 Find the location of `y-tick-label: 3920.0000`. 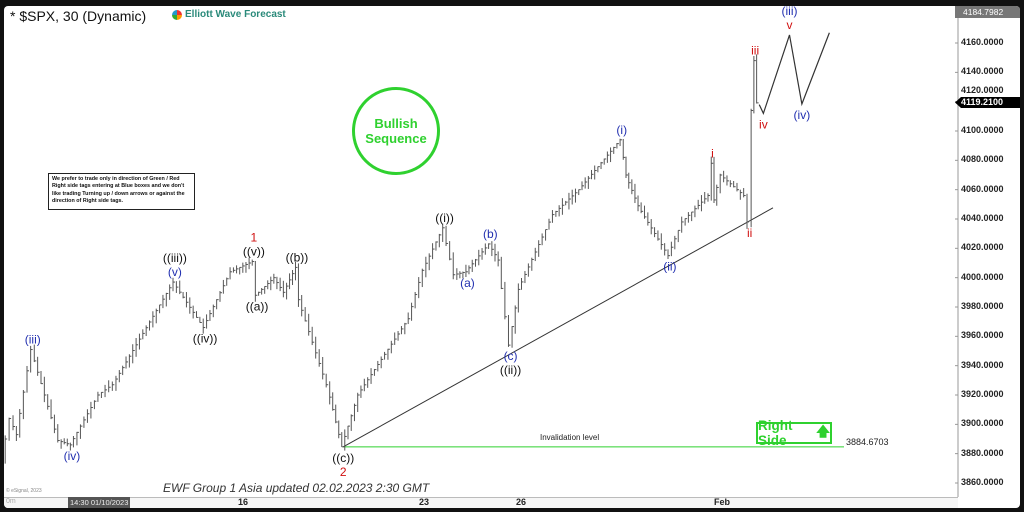

y-tick-label: 3920.0000 is located at coordinates (982, 394).